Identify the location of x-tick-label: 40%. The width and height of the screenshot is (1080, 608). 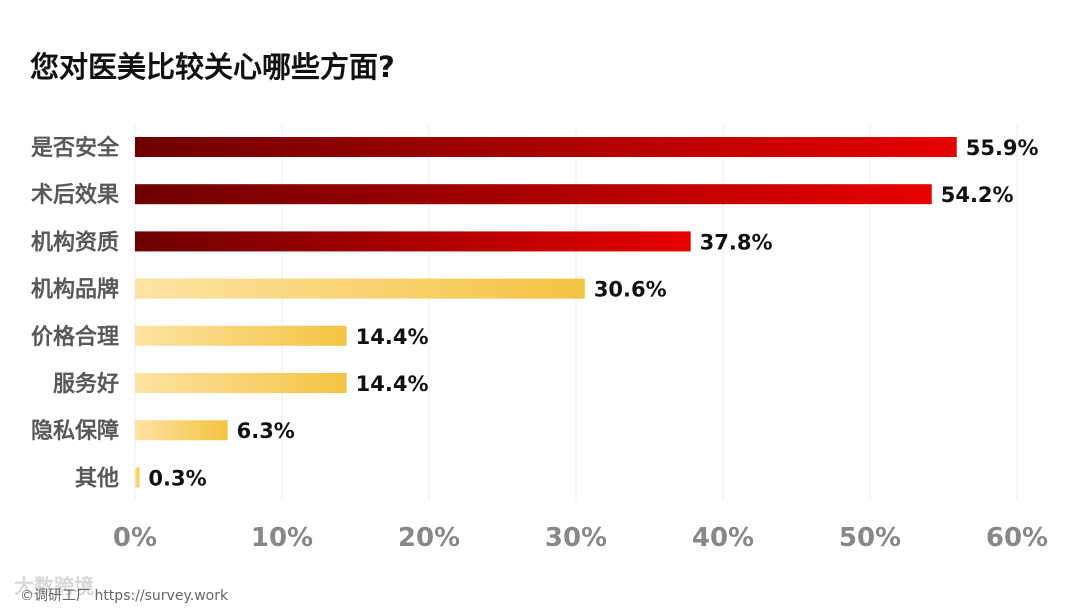
(723, 538).